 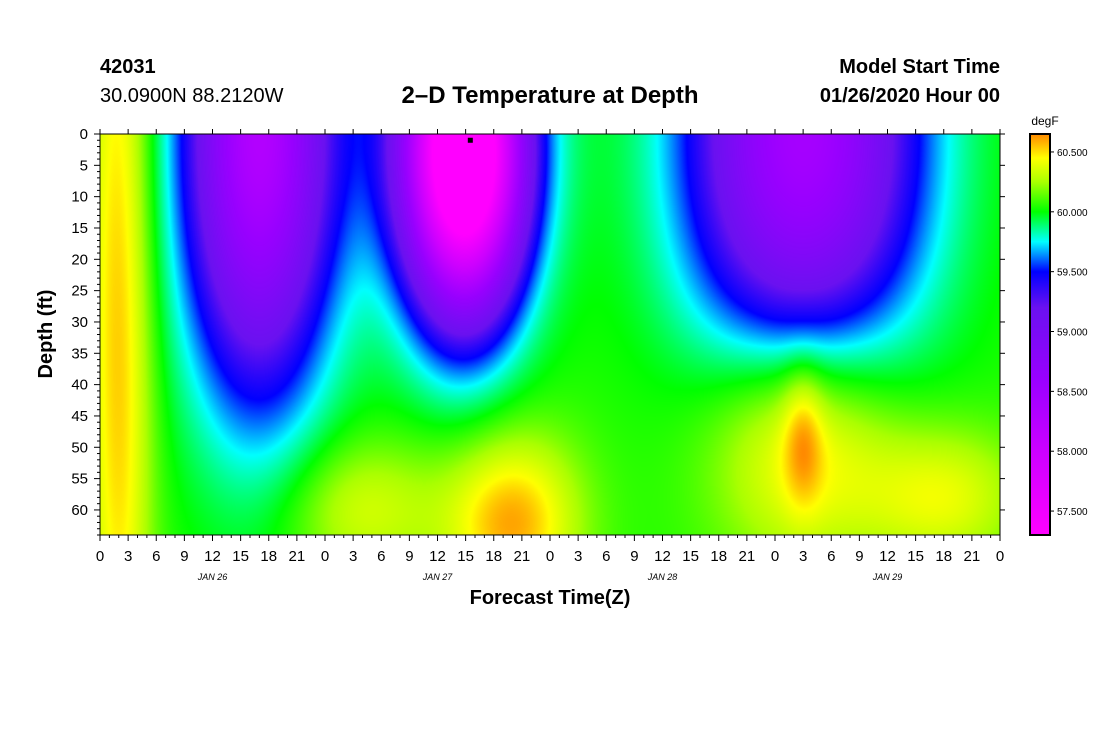 What do you see at coordinates (84, 134) in the screenshot?
I see `y-tick-label: 0` at bounding box center [84, 134].